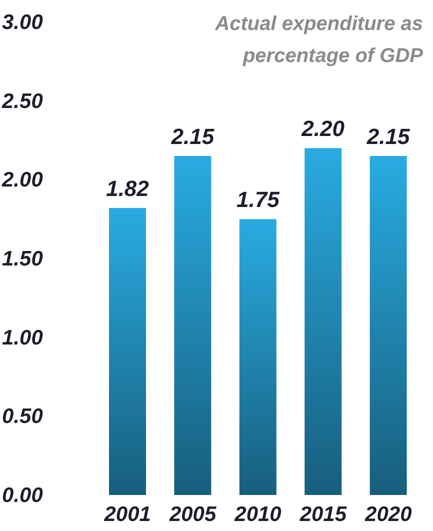 The image size is (433, 531). Describe the element at coordinates (388, 514) in the screenshot. I see `x-tick-label: 2020` at that location.